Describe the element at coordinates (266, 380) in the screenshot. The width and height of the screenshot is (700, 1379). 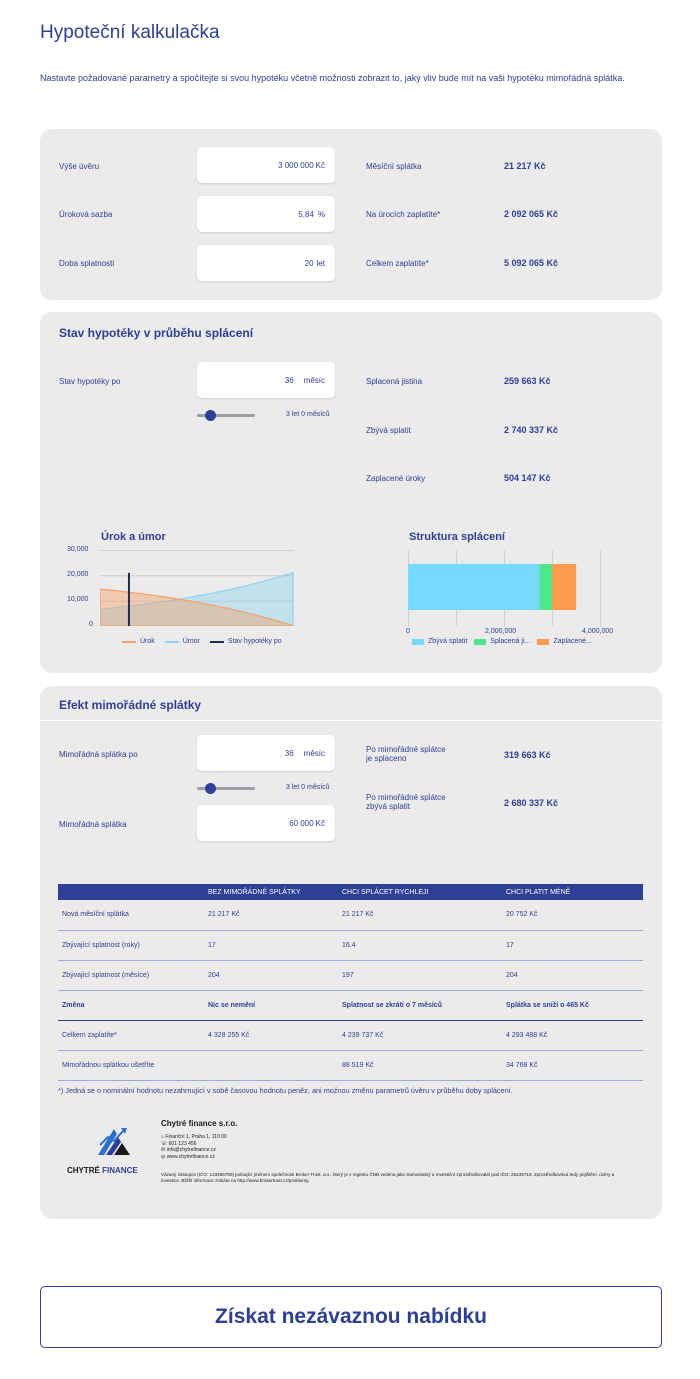
I see `status-month-input: 36 měsíc` at that location.